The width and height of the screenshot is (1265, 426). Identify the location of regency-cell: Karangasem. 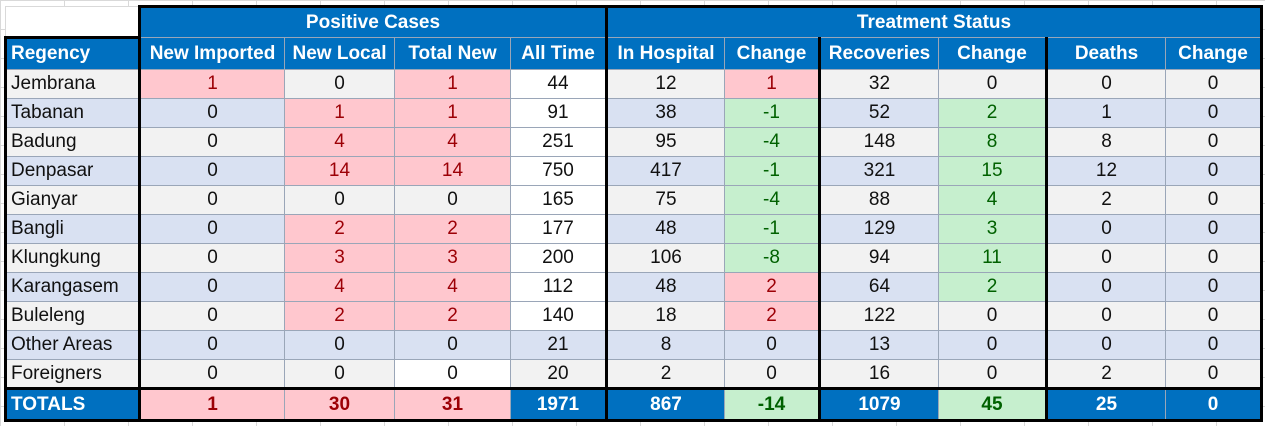
(72, 287).